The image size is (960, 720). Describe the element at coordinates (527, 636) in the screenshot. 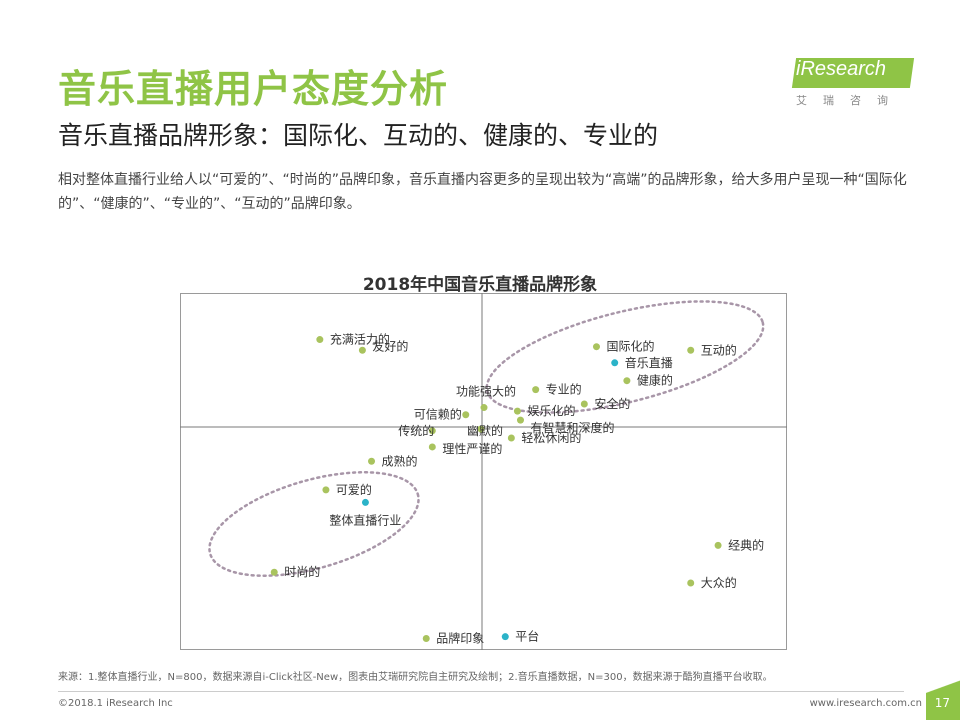

I see `platform-label-2: 平台` at that location.